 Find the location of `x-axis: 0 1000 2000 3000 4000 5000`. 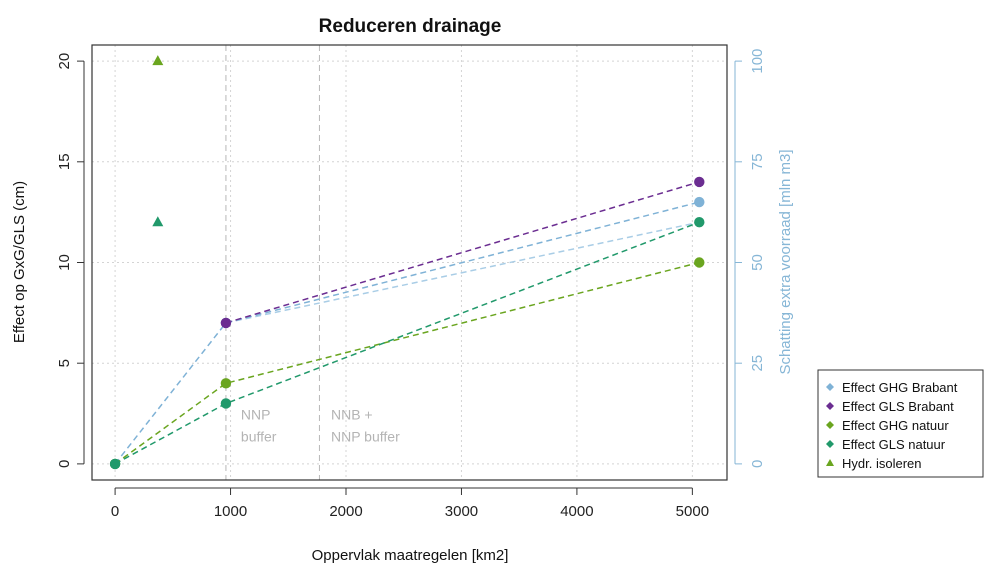

x-axis: 0 1000 2000 3000 4000 5000 is located at coordinates (410, 503).